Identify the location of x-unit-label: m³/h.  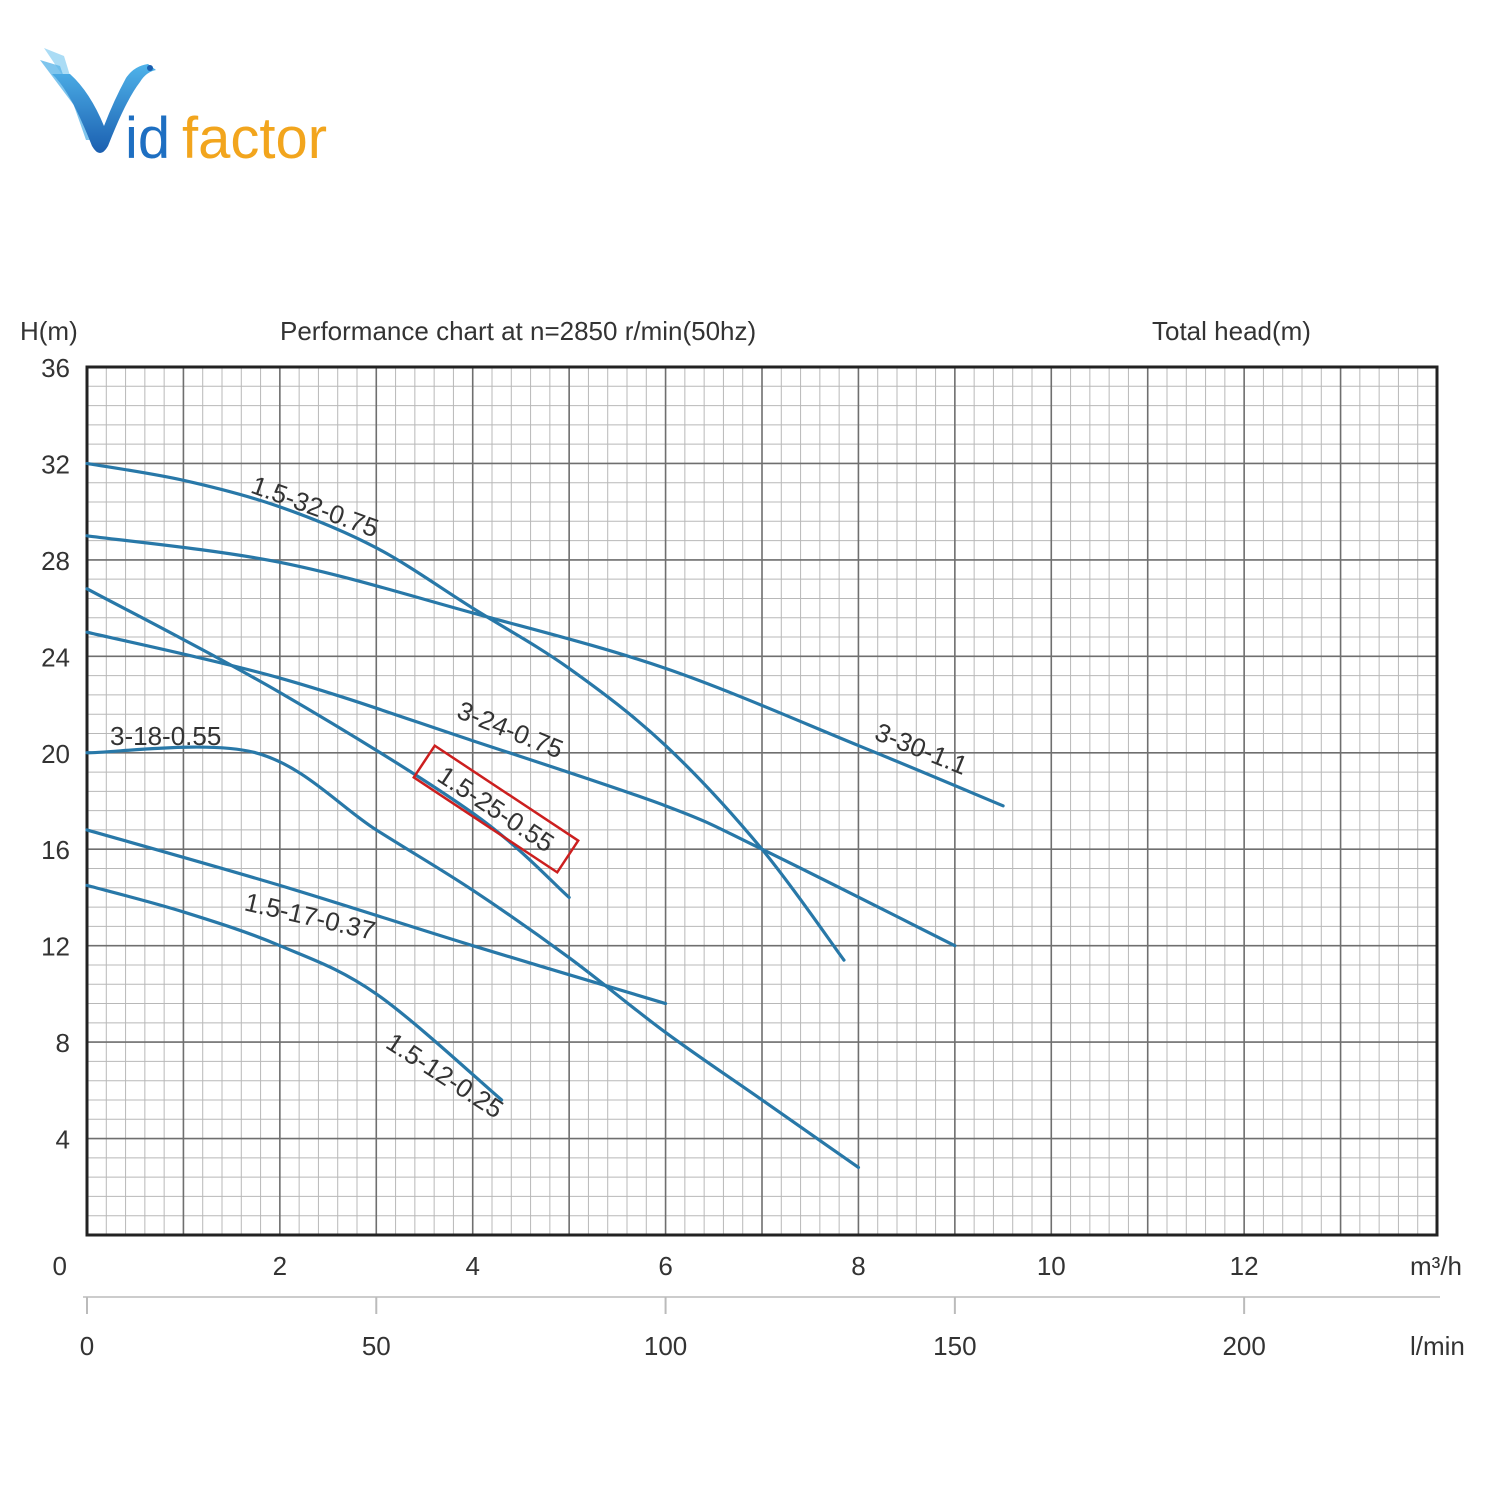
(1436, 1266).